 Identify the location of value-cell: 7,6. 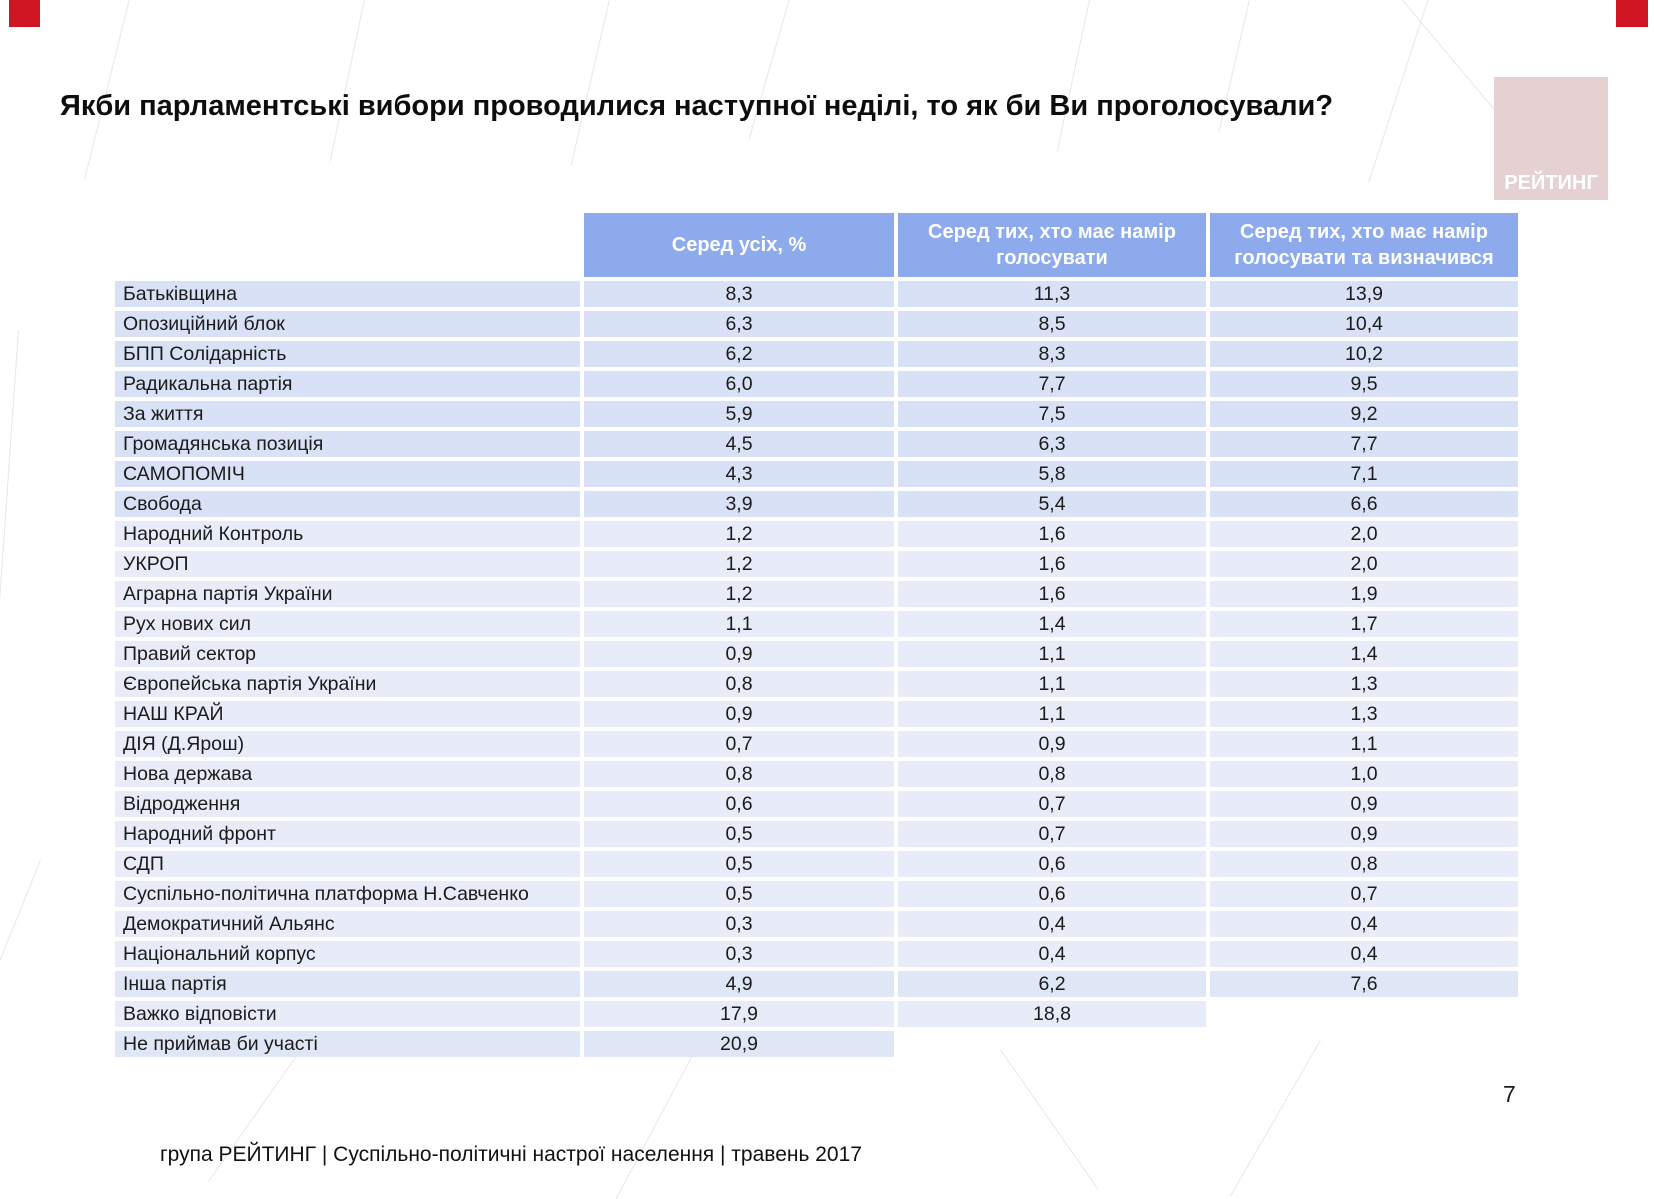
(1364, 984).